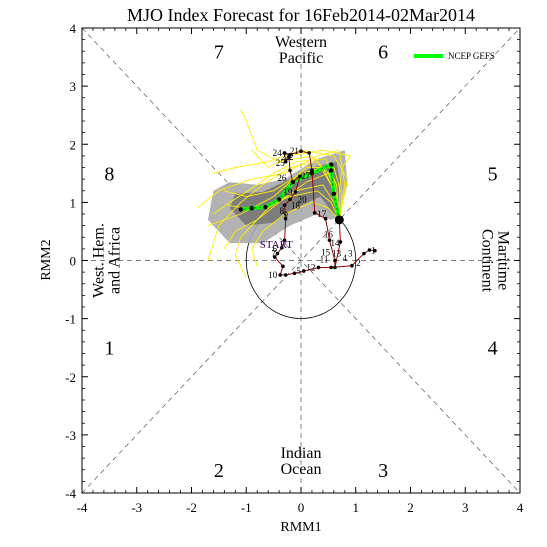  I want to click on start-label: START, so click(277, 245).